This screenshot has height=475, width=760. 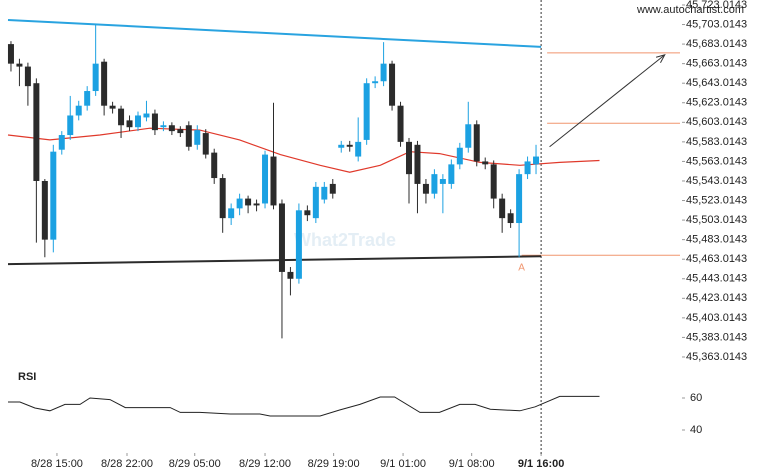 I want to click on y-tick-label: 45,423.0143, so click(x=716, y=298).